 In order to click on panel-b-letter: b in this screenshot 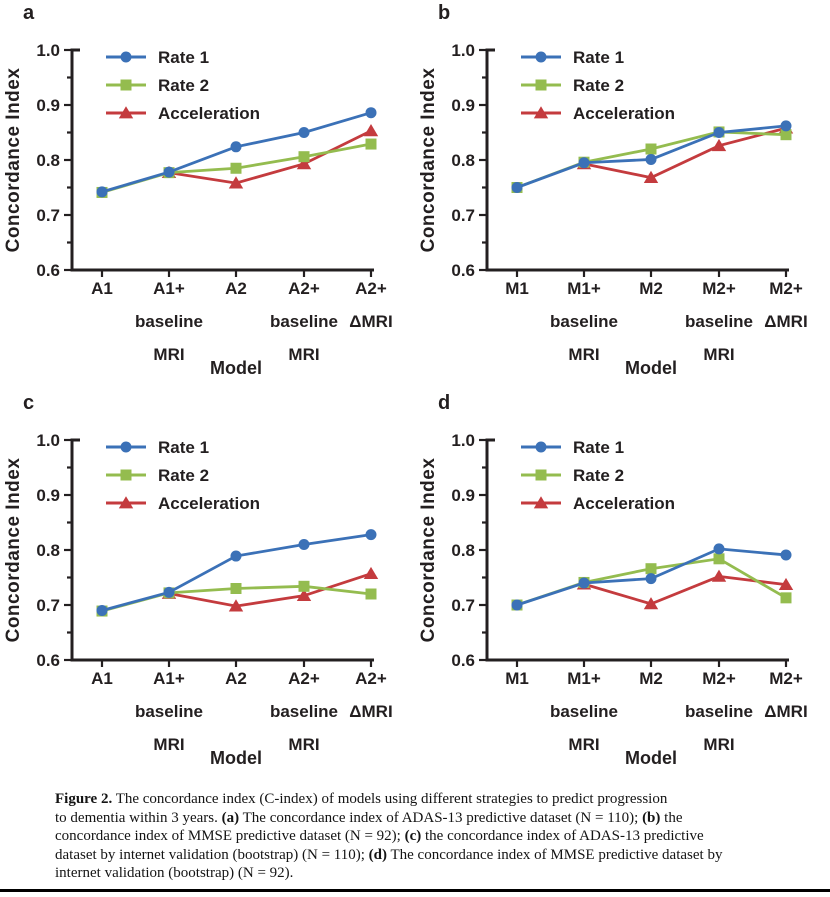, I will do `click(444, 13)`.